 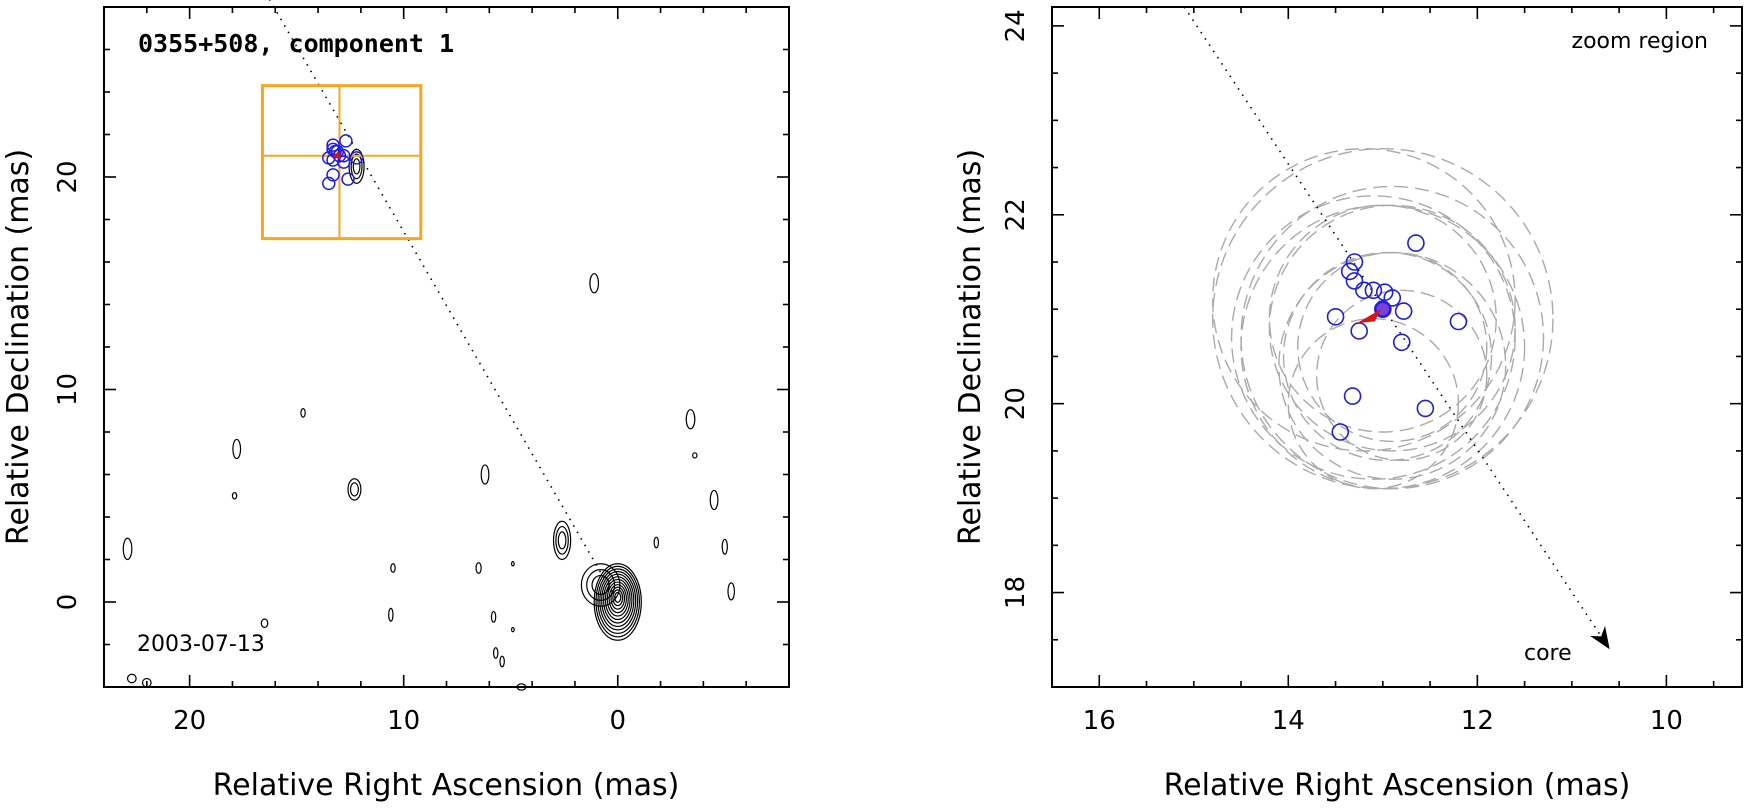 I want to click on y-tick-label: 0, so click(x=68, y=602).